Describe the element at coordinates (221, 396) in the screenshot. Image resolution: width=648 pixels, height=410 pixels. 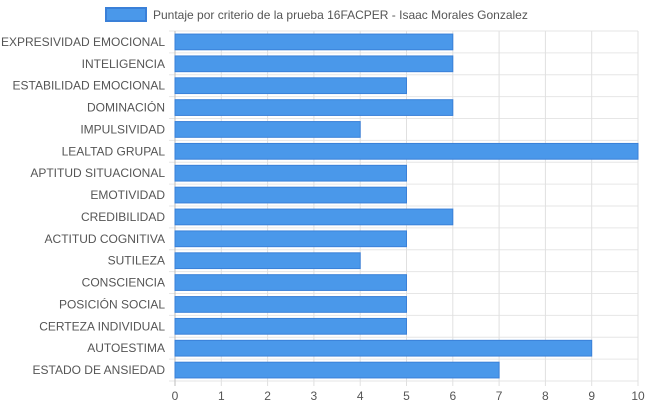
I see `x-tick-label: 1` at that location.